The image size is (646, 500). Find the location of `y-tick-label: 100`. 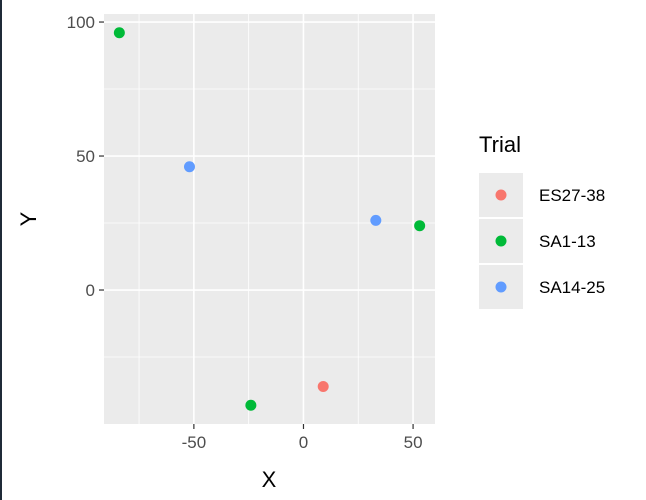

y-tick-label: 100 is located at coordinates (81, 22).